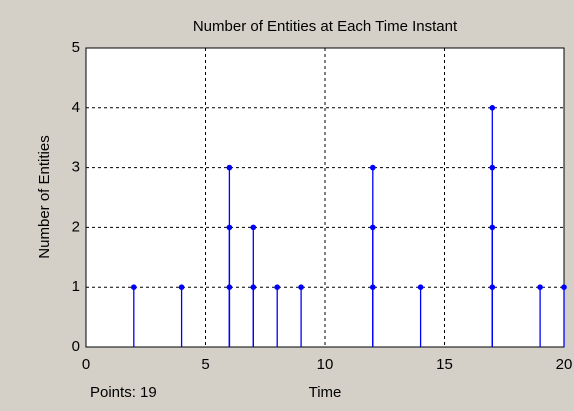  Describe the element at coordinates (123, 392) in the screenshot. I see `points-annotation: Points: 19` at that location.